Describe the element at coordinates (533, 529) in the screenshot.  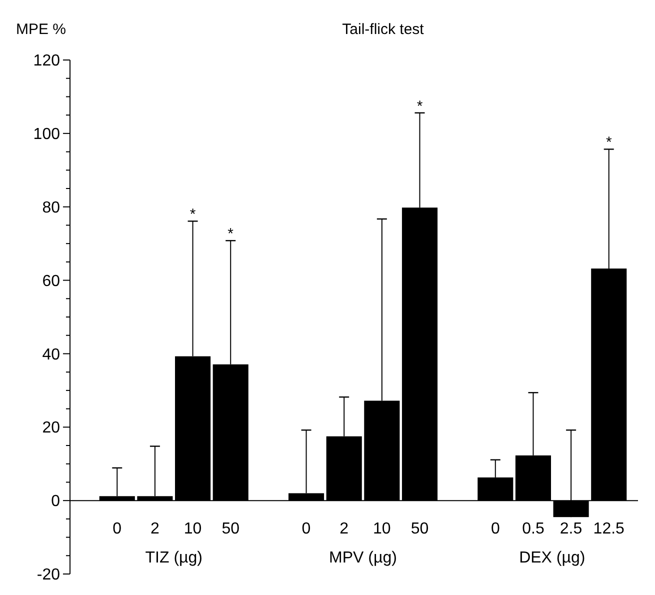
I see `x-tick-label: 0.5` at that location.